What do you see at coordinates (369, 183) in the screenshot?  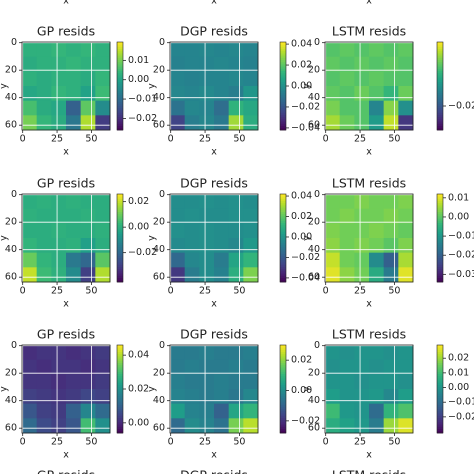 I see `panel-title: LSTM resids` at bounding box center [369, 183].